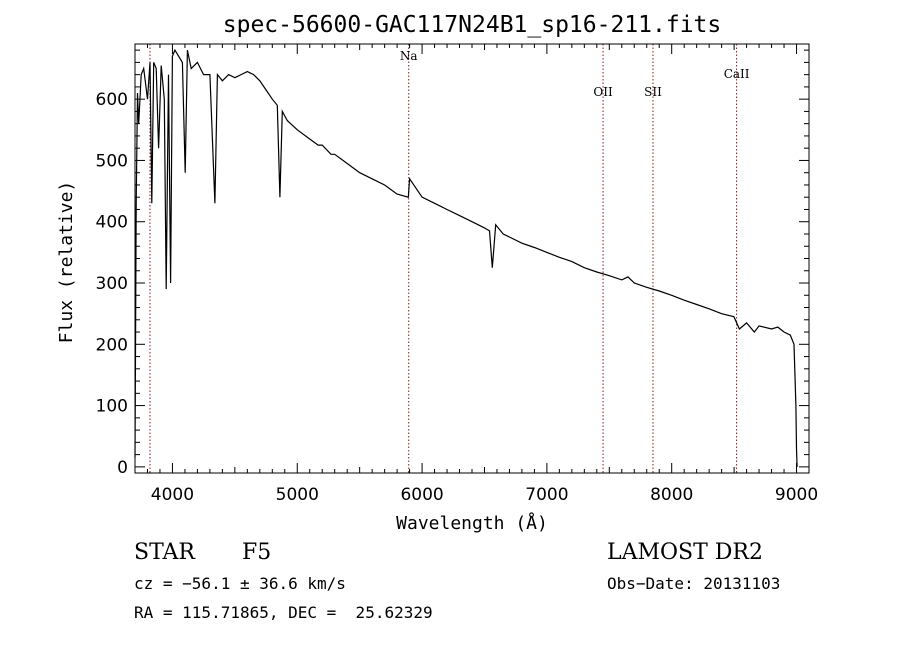  What do you see at coordinates (112, 345) in the screenshot?
I see `y-tick-label-200: 200` at bounding box center [112, 345].